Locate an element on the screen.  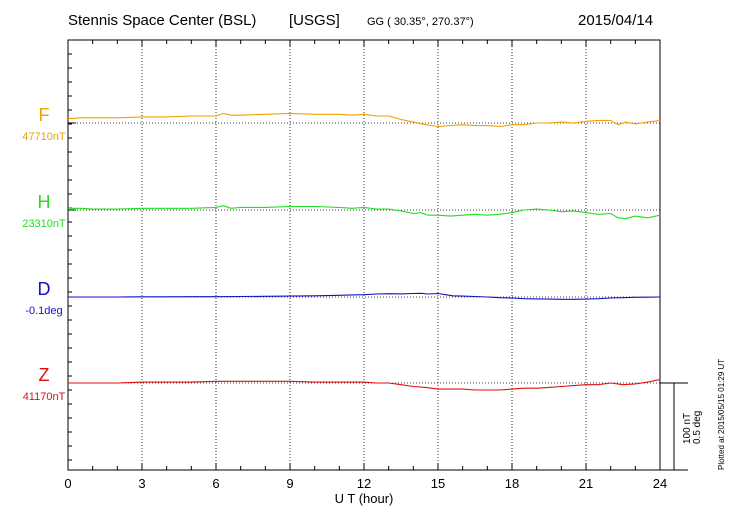
x-tick-label: 24 is located at coordinates (660, 483).